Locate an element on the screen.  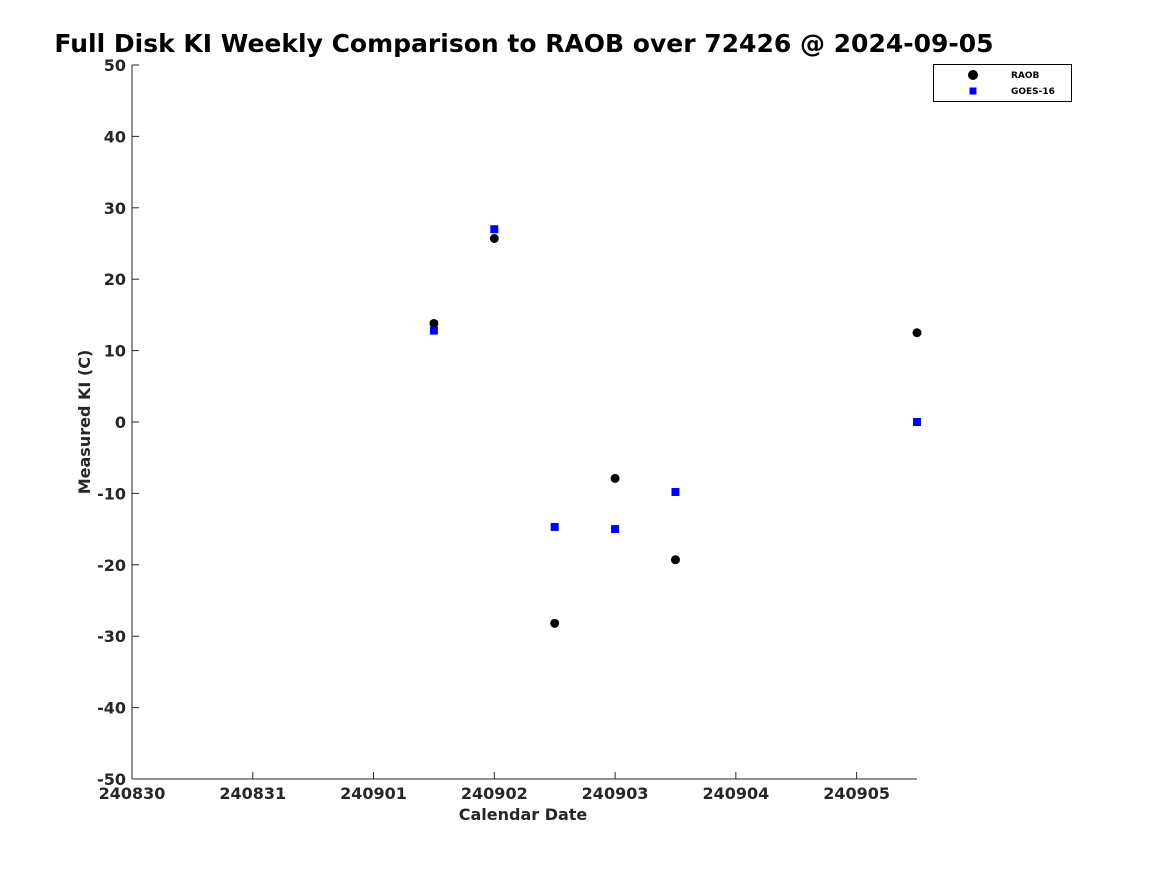
y-tick-label: -30 is located at coordinates (111, 636).